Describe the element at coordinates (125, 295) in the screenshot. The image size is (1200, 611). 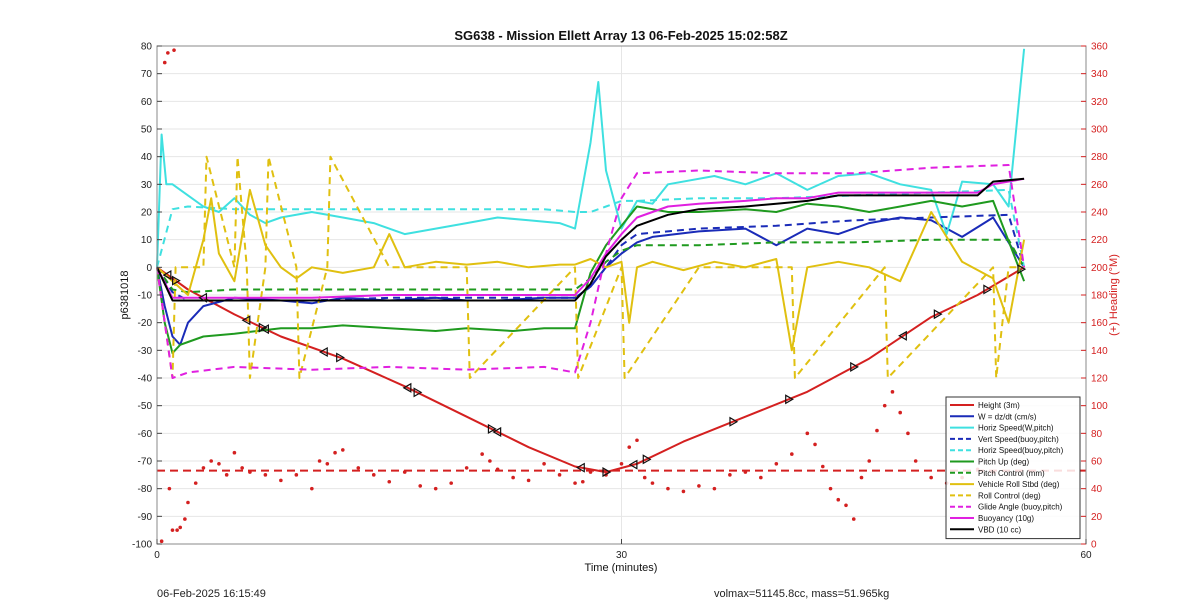
I see `y-axis-label: p6381018` at that location.